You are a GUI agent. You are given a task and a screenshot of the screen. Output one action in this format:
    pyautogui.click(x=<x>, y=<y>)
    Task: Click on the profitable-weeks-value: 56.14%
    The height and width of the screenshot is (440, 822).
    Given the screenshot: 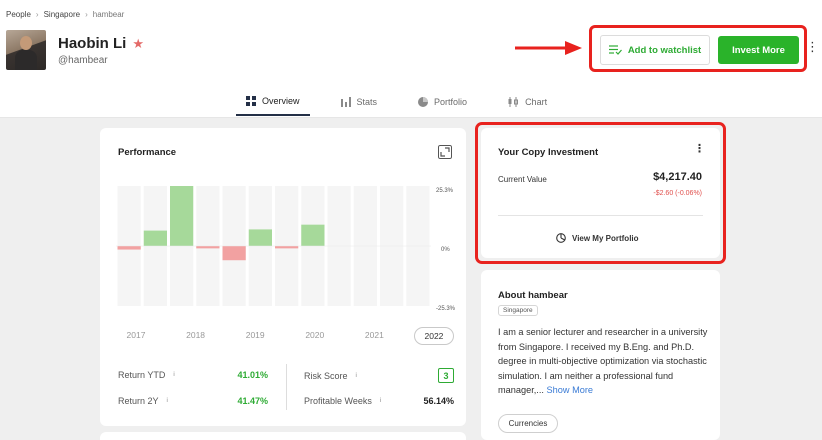 What is the action you would take?
    pyautogui.click(x=438, y=401)
    